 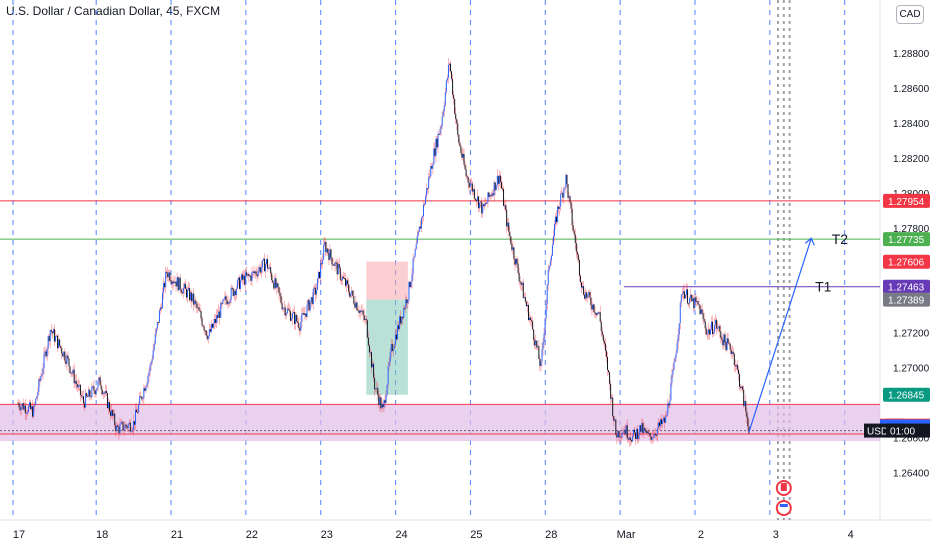 I want to click on price-tag: 1.27463, so click(x=906, y=286).